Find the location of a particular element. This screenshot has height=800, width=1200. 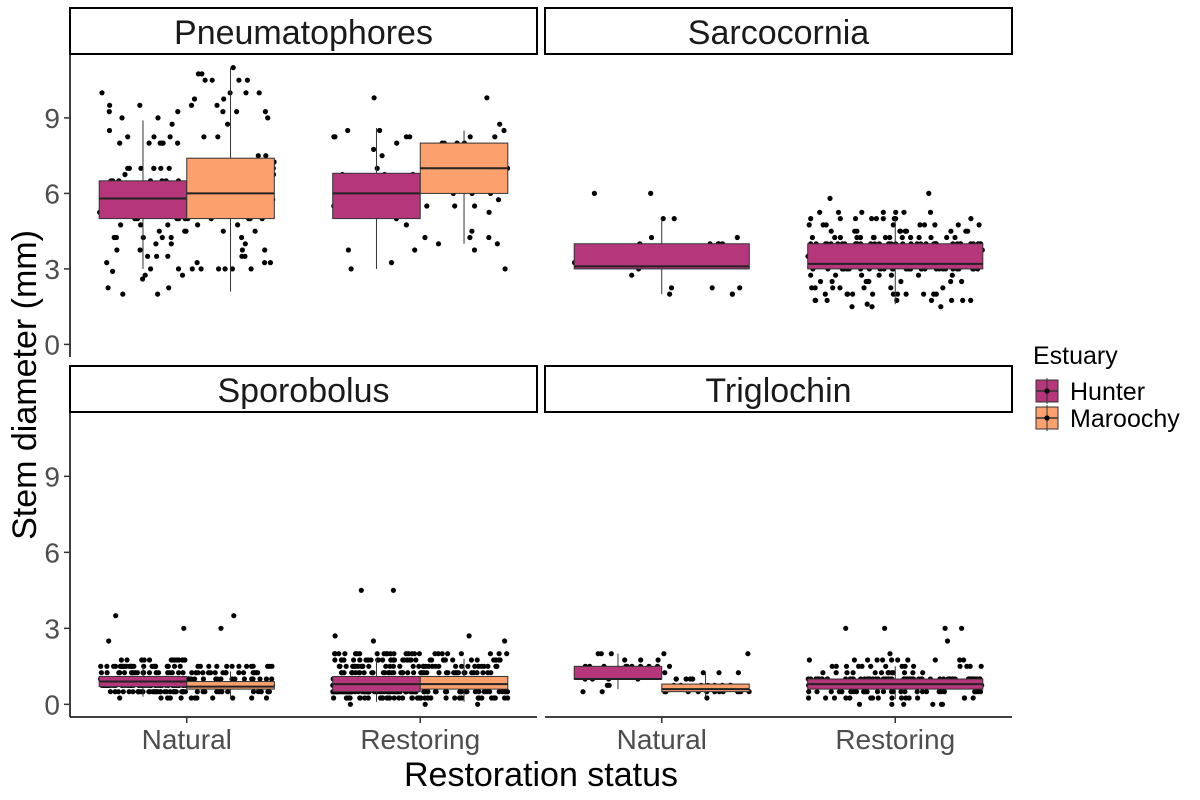

y-tick-label-sporobolus: 3 is located at coordinates (52, 628).